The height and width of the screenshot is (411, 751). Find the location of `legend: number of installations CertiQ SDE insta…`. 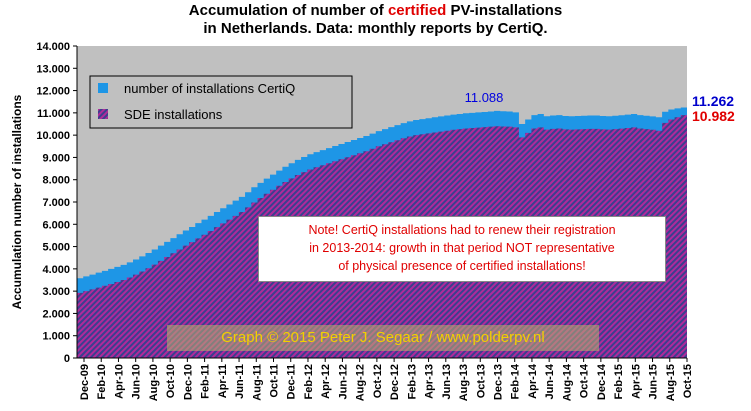

legend: number of installations CertiQ SDE insta… is located at coordinates (221, 102).